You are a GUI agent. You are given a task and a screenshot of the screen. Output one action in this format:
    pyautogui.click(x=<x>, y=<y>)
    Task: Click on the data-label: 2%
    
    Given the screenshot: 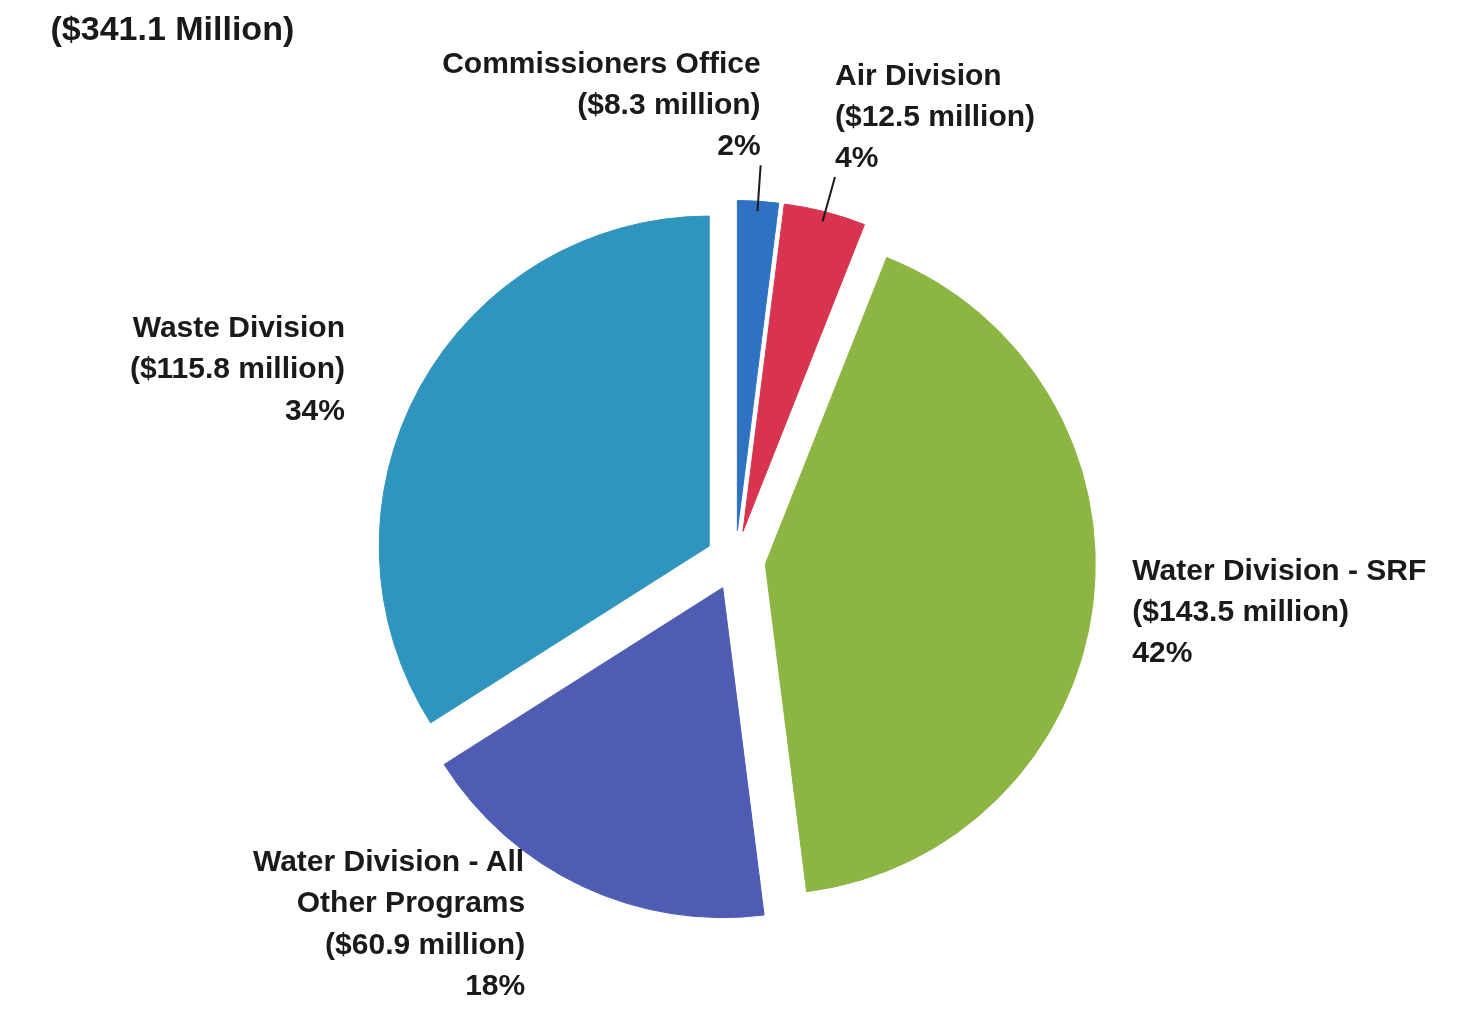 What is the action you would take?
    pyautogui.click(x=739, y=145)
    